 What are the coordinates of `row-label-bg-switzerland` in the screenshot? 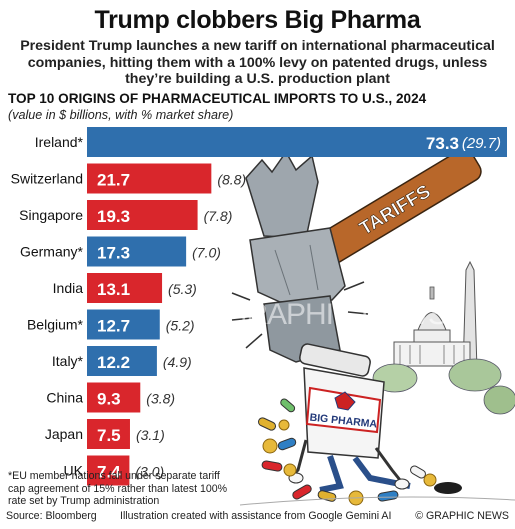 It's located at (42, 178).